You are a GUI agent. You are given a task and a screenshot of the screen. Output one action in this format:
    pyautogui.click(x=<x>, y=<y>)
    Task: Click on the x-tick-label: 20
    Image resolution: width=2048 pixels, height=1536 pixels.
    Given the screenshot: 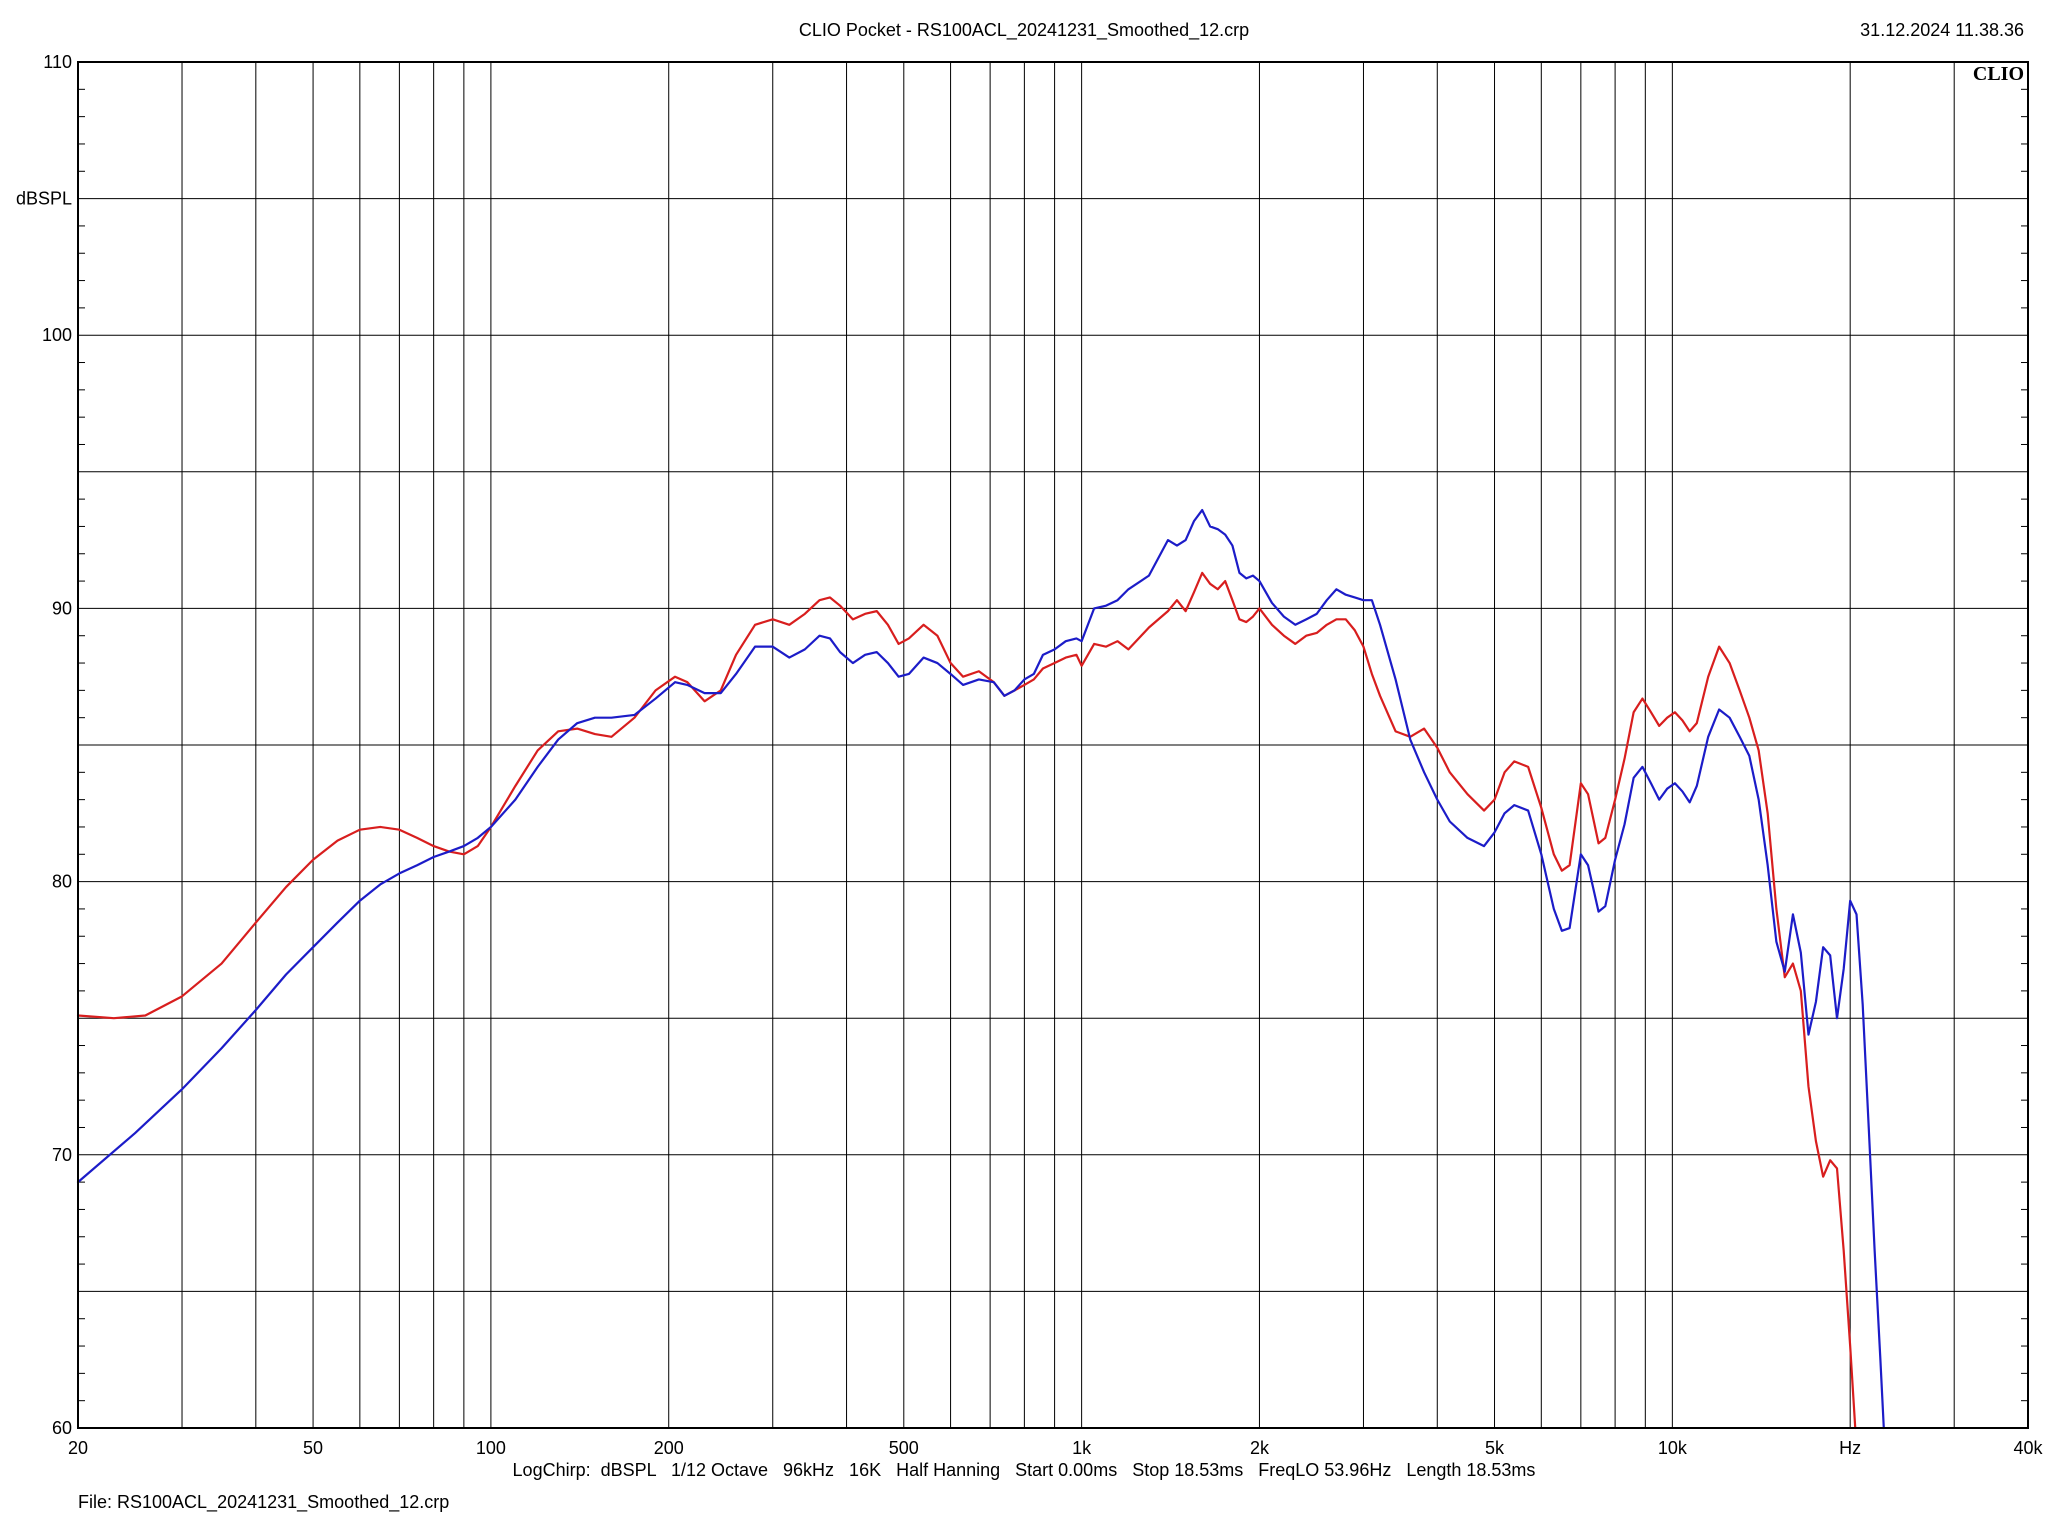 What is the action you would take?
    pyautogui.click(x=78, y=1448)
    